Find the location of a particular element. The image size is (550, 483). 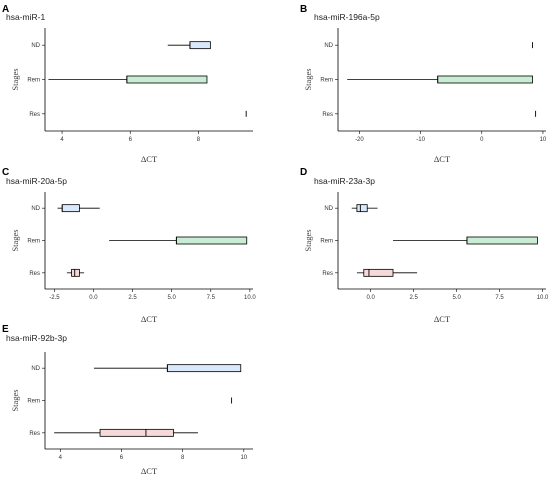

panel-title: hsa-miR-1 is located at coordinates (25, 17).